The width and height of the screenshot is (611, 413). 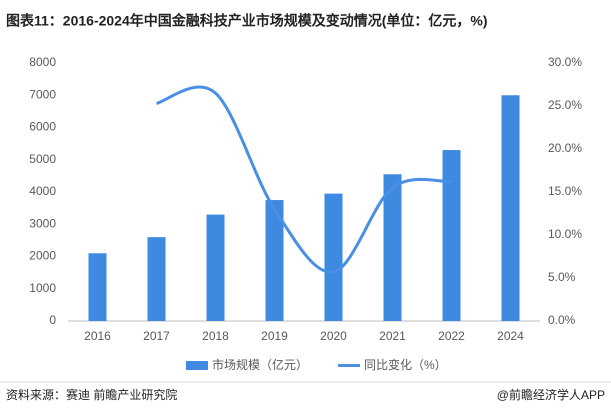 I want to click on x-tick-label: 2022, so click(x=451, y=336).